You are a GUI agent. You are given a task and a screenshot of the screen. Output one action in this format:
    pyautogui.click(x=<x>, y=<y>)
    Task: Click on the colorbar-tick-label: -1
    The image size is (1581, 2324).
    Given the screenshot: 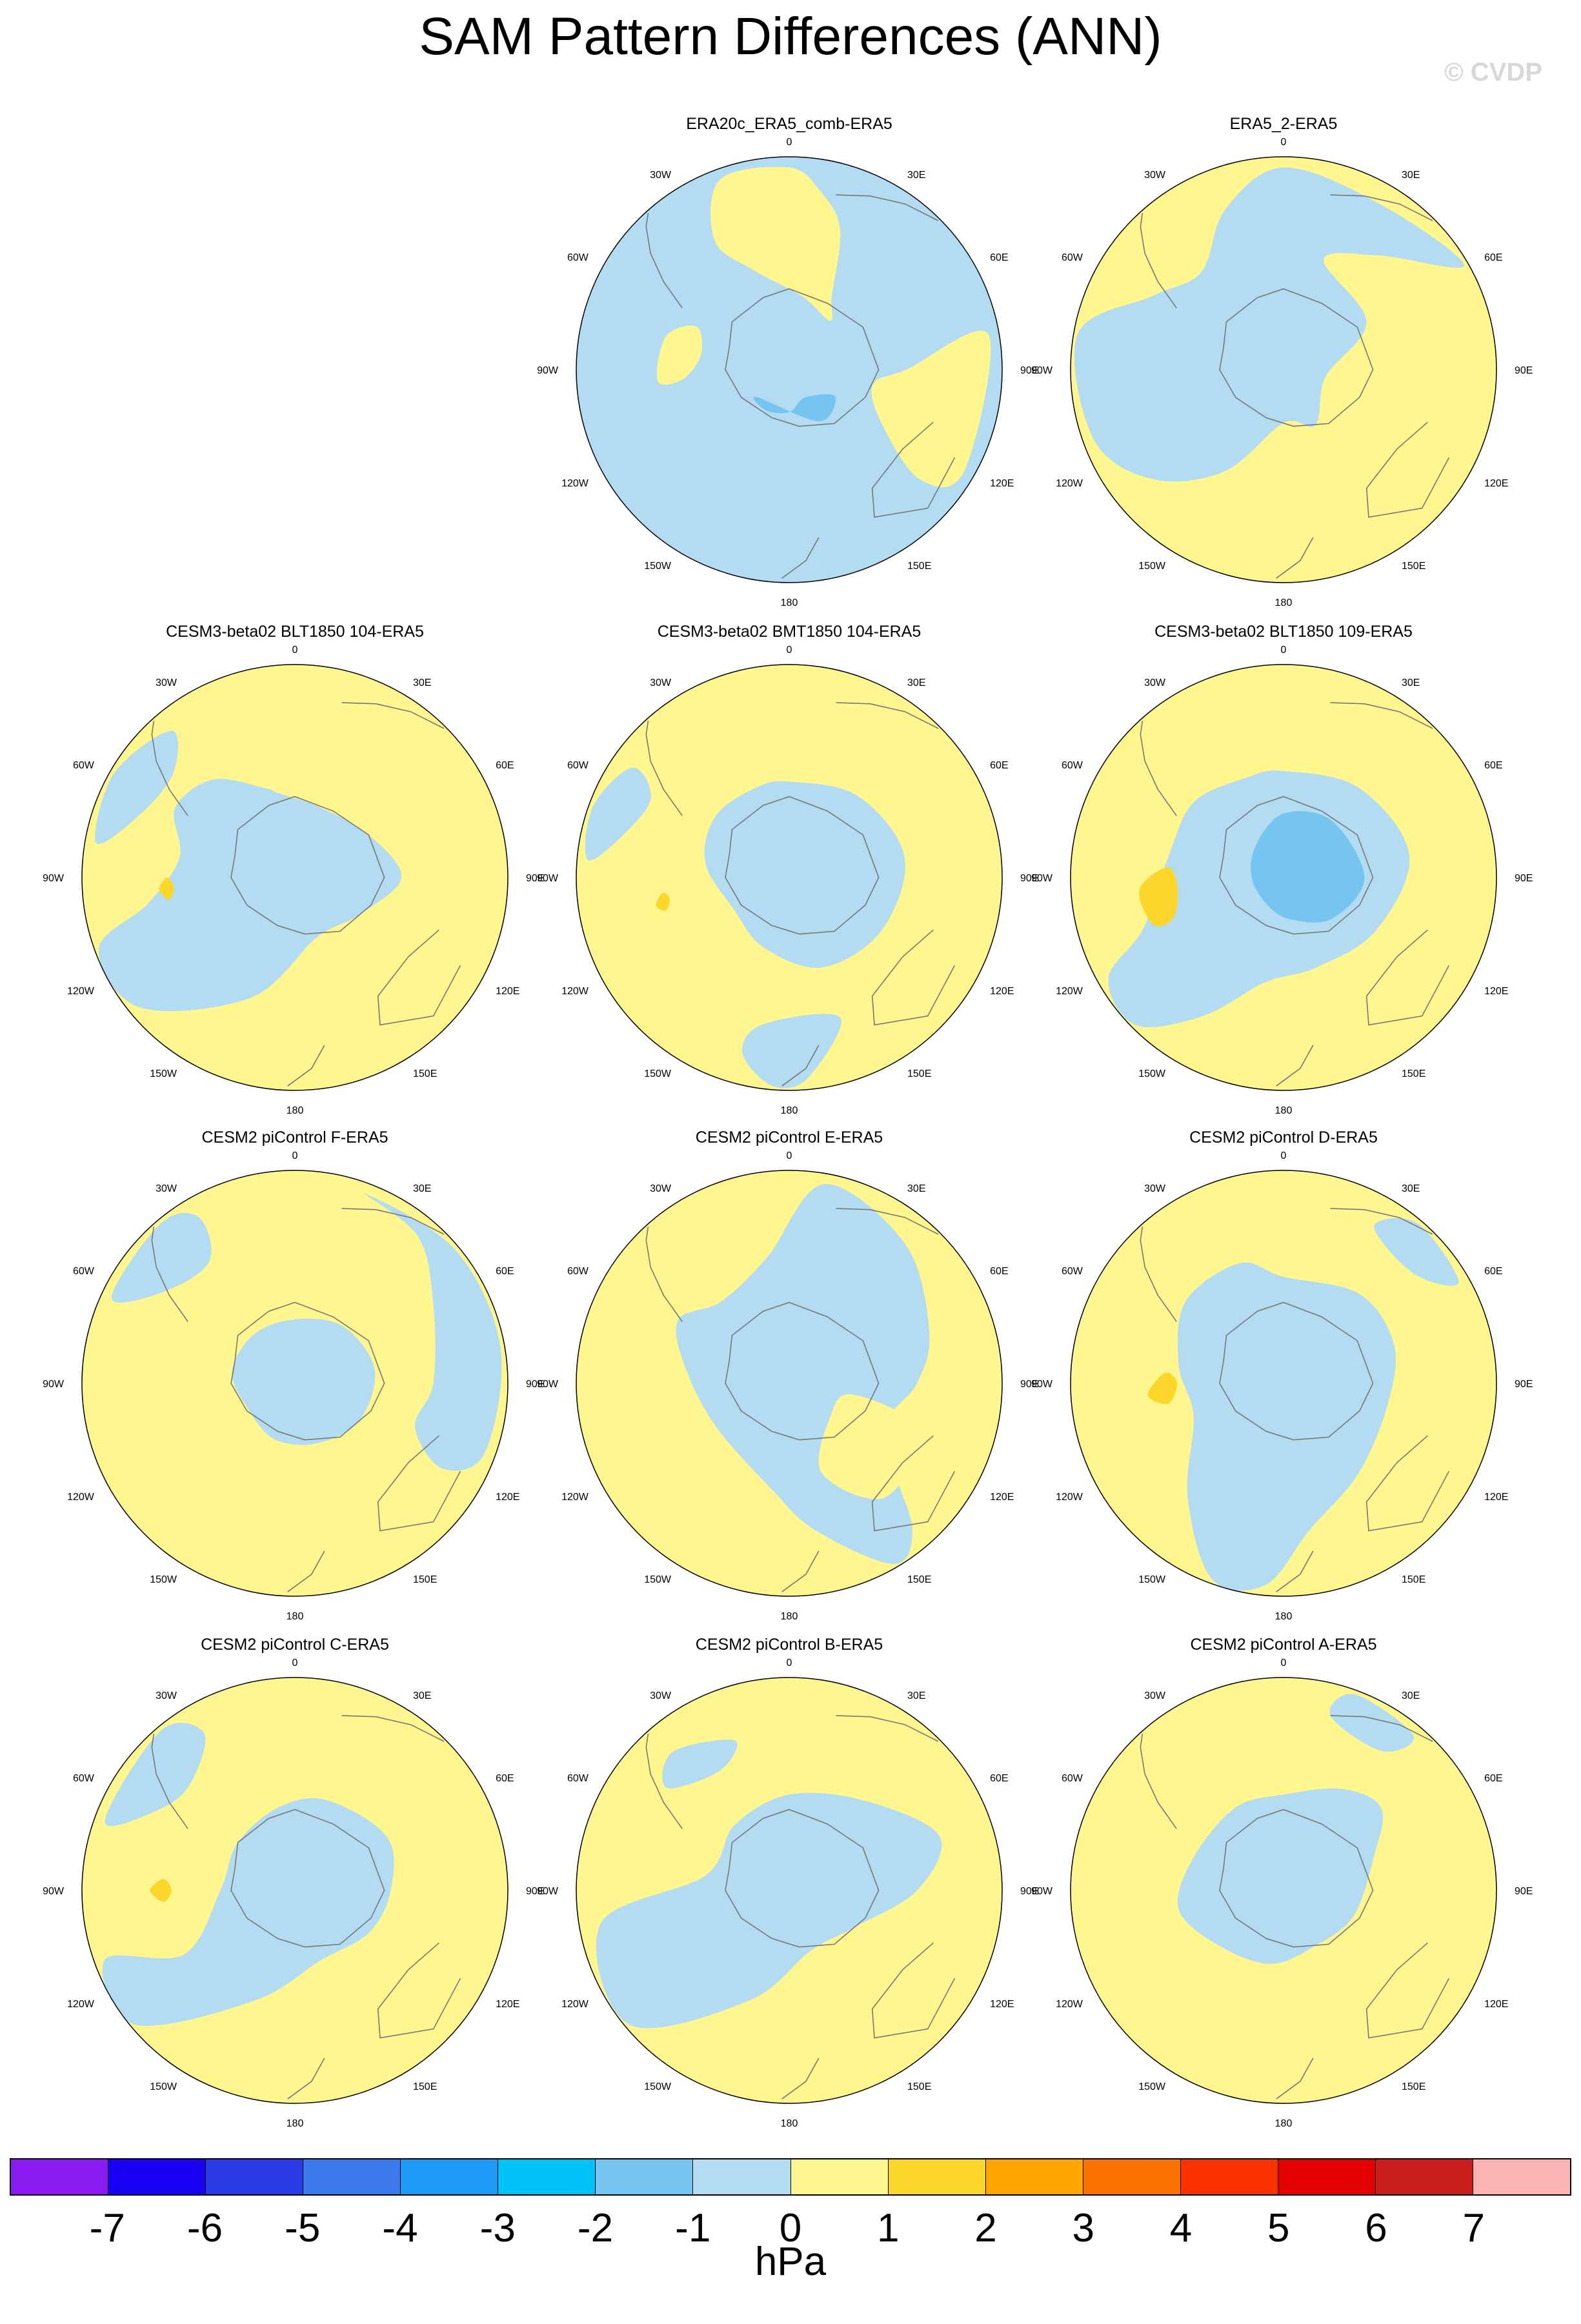 What is the action you would take?
    pyautogui.click(x=693, y=2228)
    